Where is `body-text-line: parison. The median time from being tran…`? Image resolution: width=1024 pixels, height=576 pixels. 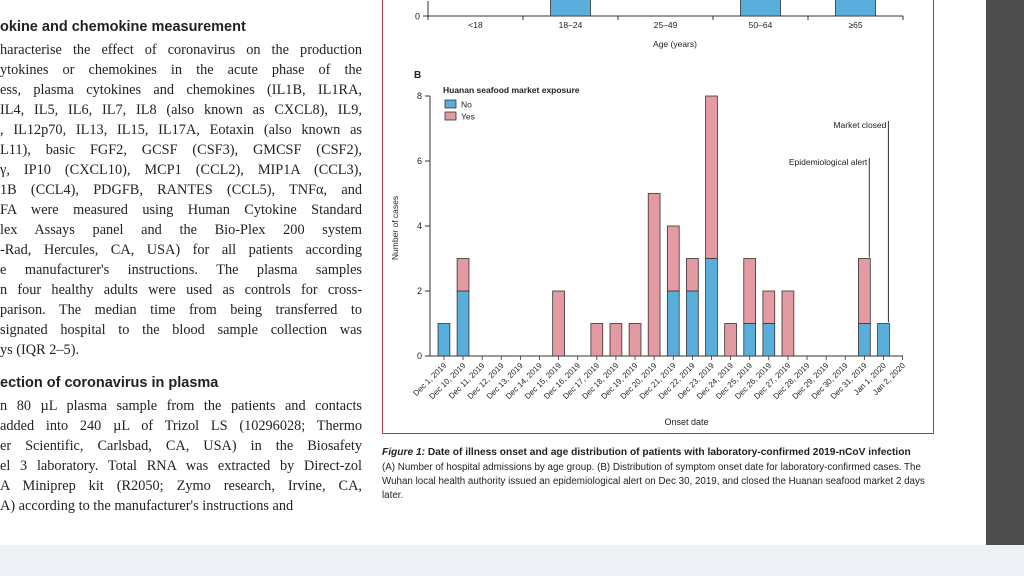 body-text-line: parison. The median time from being tran… is located at coordinates (181, 310).